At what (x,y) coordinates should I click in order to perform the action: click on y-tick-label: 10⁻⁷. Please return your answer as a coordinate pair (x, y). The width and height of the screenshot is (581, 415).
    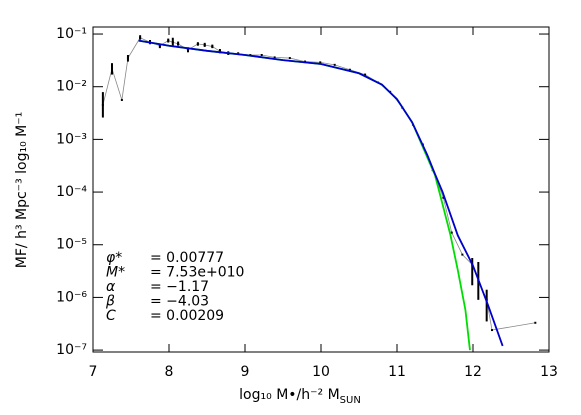
    Looking at the image, I should click on (71, 350).